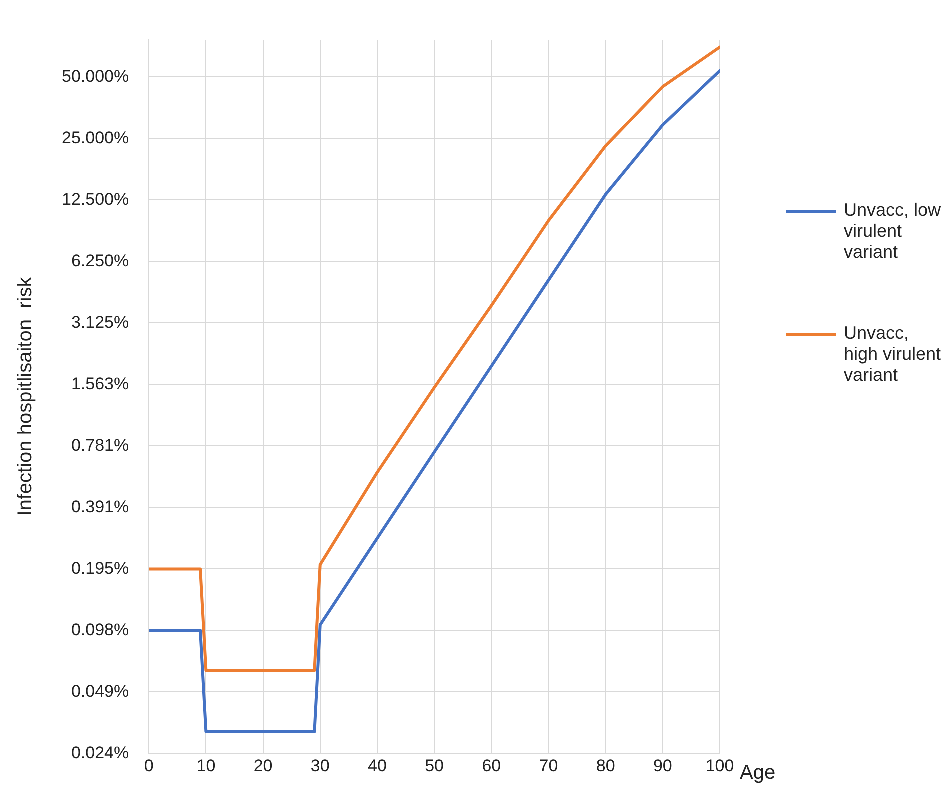  Describe the element at coordinates (100, 384) in the screenshot. I see `y-tick-label: 1.563%` at that location.